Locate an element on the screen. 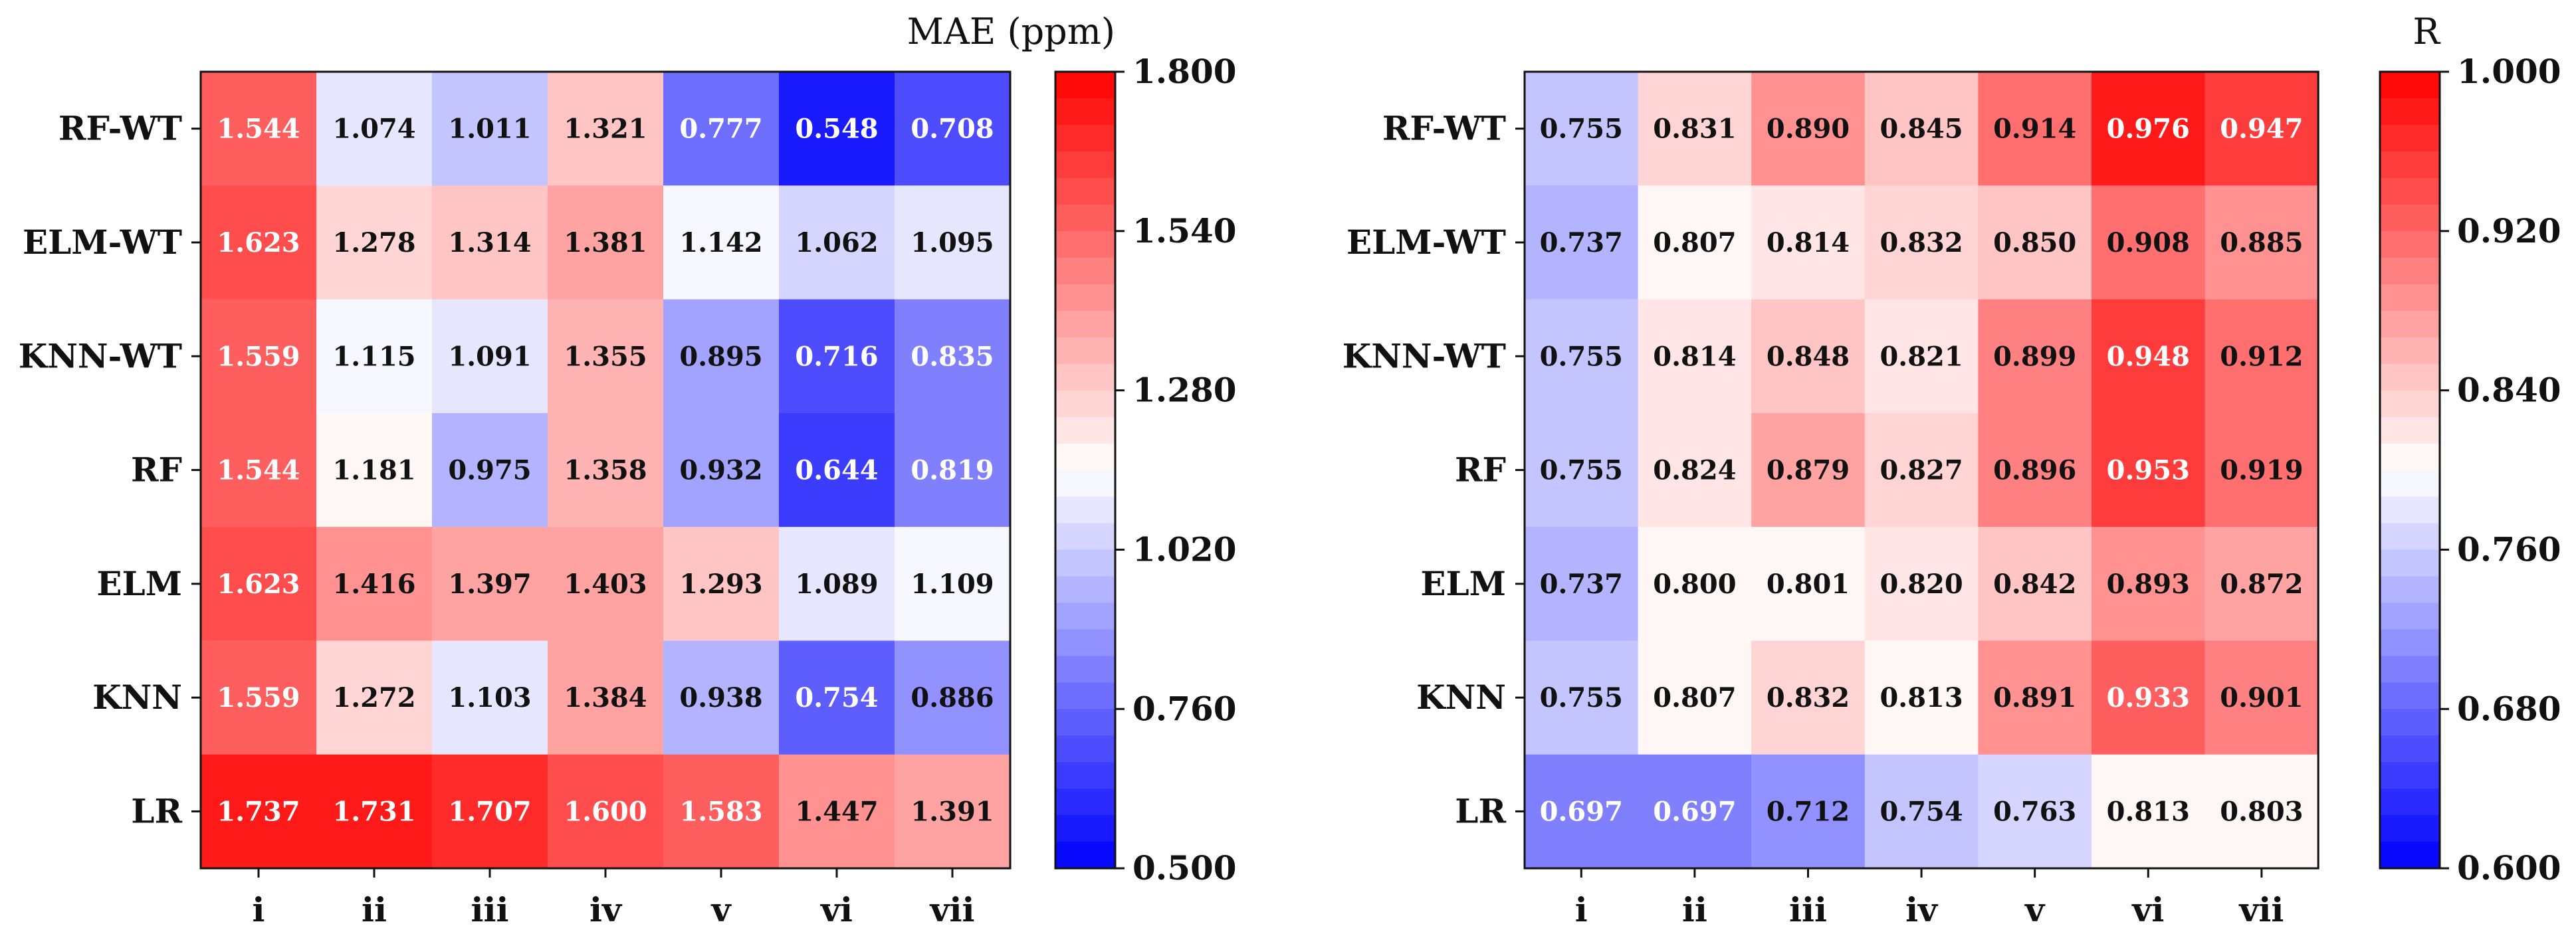 The width and height of the screenshot is (2576, 930). cell-value-label: 0.845 is located at coordinates (1921, 129).